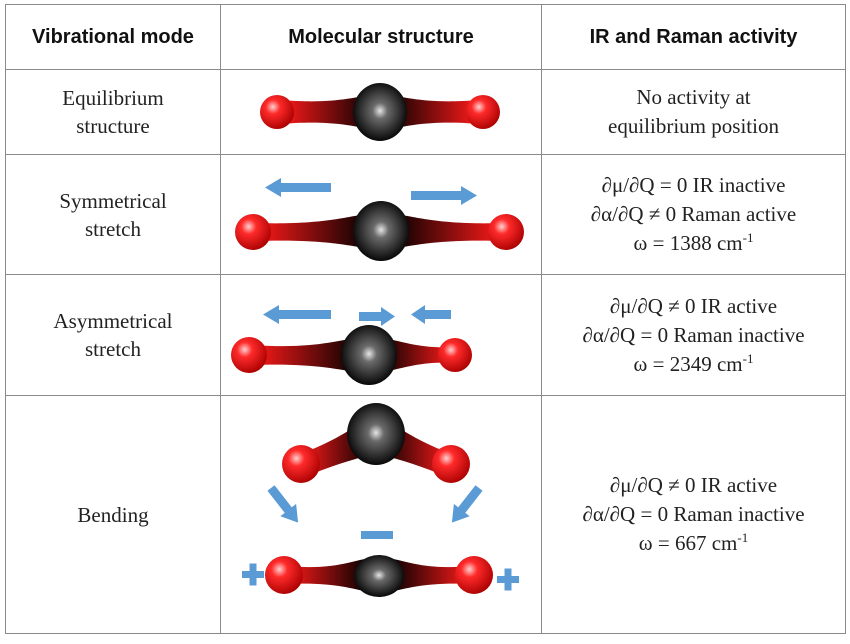 The width and height of the screenshot is (850, 644). Describe the element at coordinates (113, 321) in the screenshot. I see `mode-label-line: Asymmetrical` at that location.